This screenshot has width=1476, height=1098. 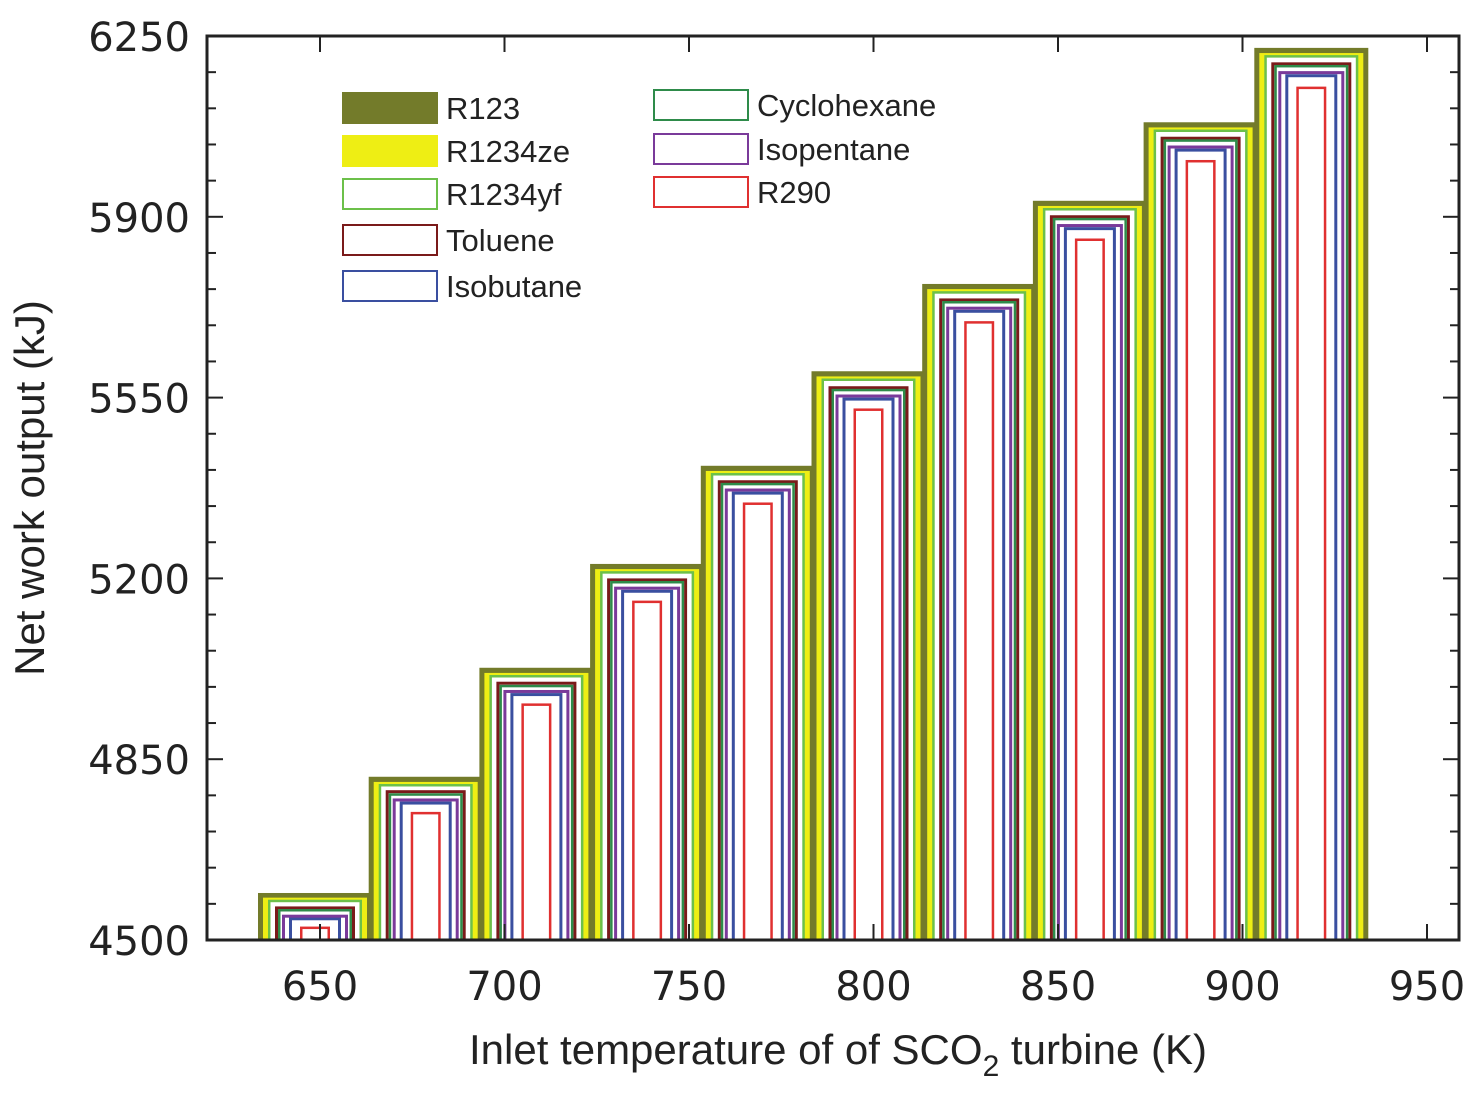 I want to click on y-axis-title: Net work output (kJ), so click(x=29, y=488).